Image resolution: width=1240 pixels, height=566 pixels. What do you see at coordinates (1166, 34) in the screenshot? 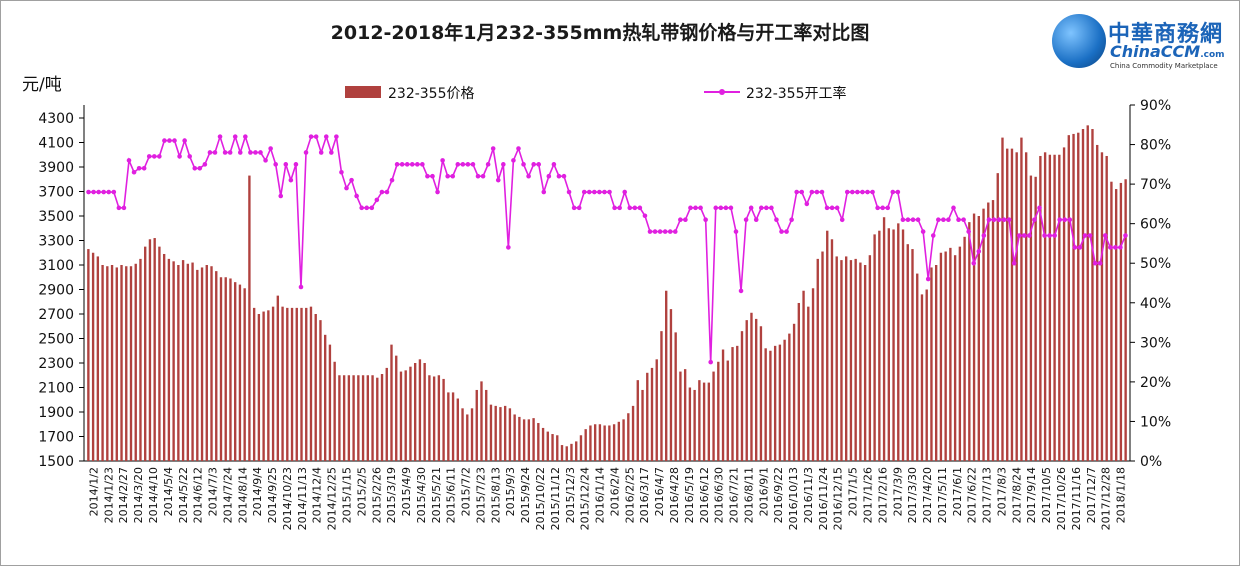
I see `logo-text-cn: 中華商務網` at bounding box center [1166, 34].